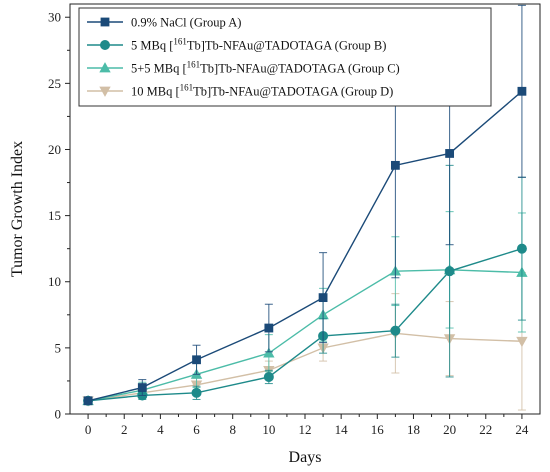  I want to click on y-tick-label: 5, so click(58, 347).